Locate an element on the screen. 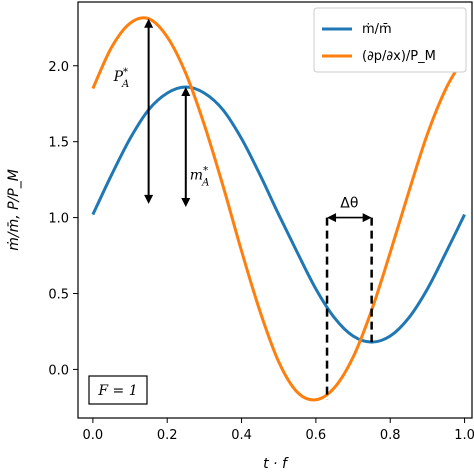 The height and width of the screenshot is (474, 474). legend-label-p: (∂p/∂x)/P_M is located at coordinates (399, 56).